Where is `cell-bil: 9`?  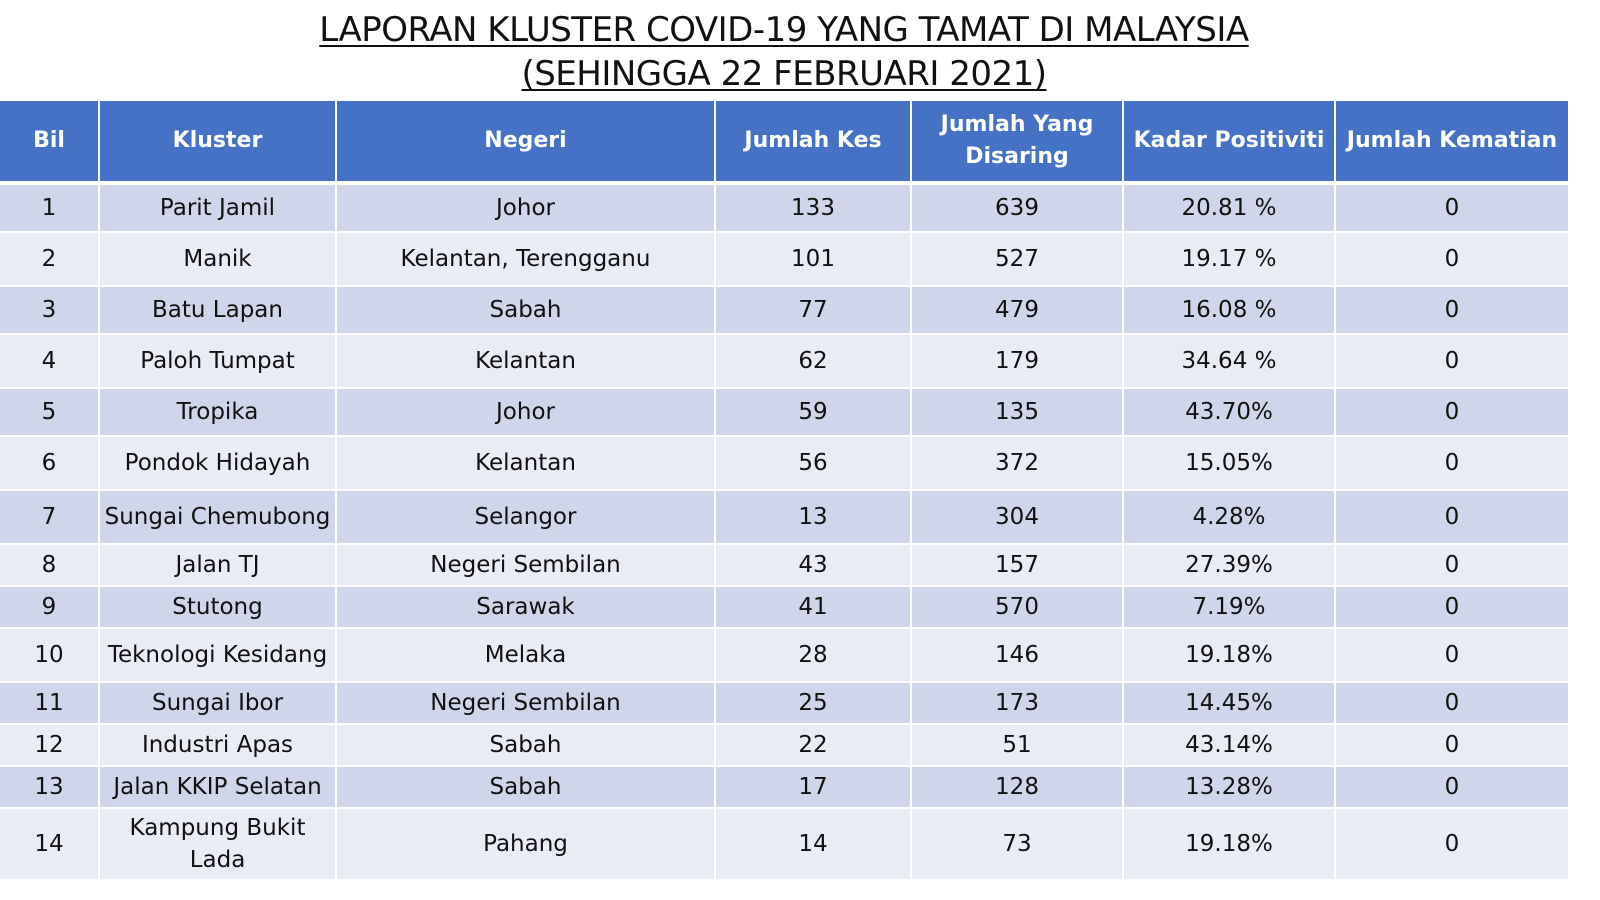
cell-bil: 9 is located at coordinates (50, 607).